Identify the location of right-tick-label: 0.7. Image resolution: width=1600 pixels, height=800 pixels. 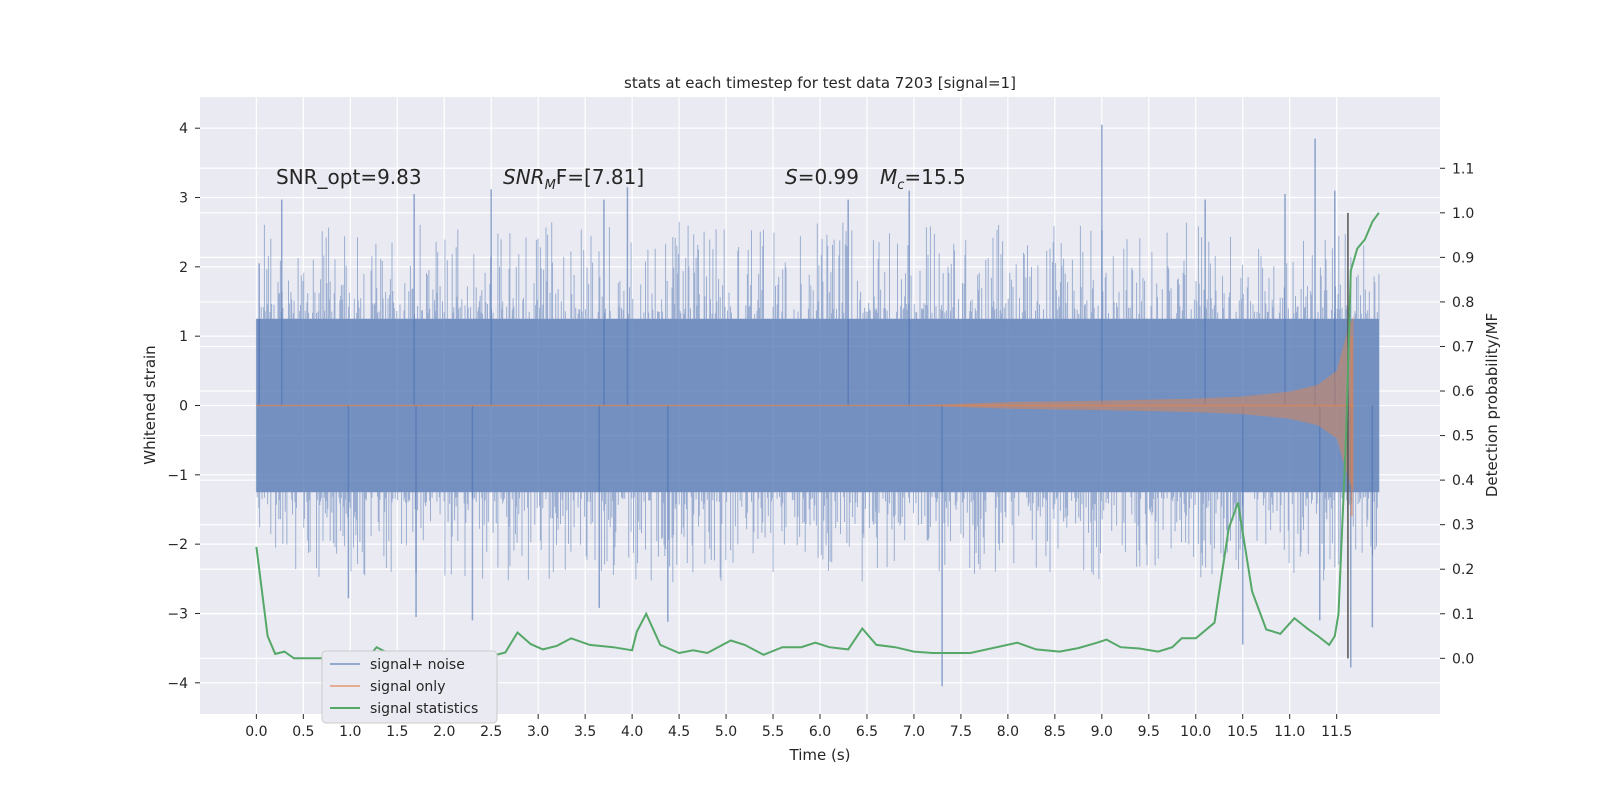
(1463, 347).